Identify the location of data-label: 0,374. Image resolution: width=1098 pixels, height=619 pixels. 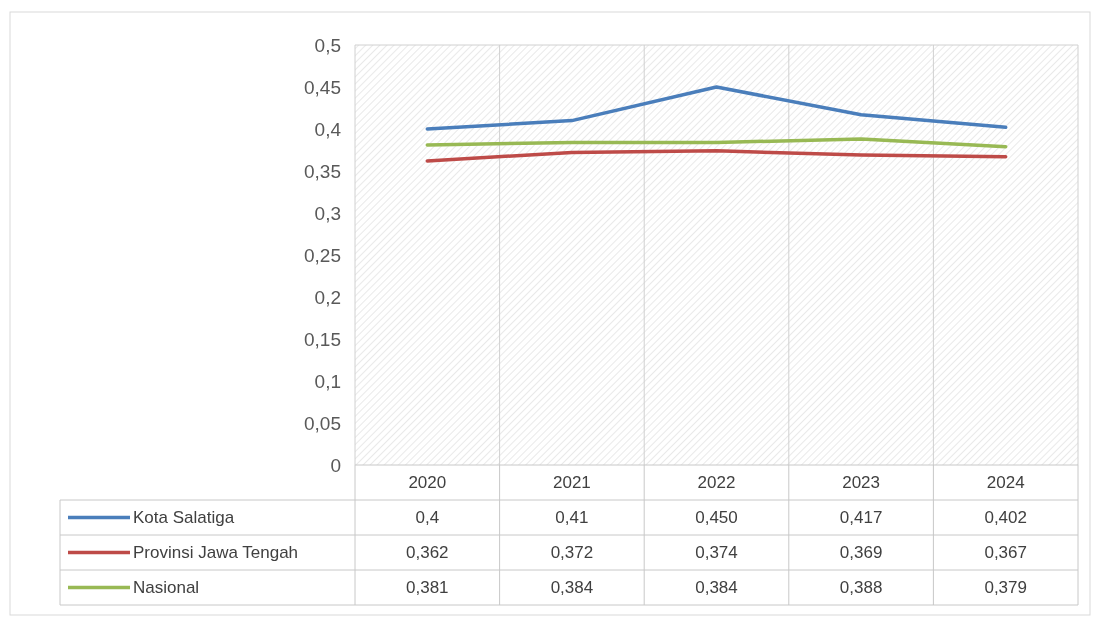
(716, 553).